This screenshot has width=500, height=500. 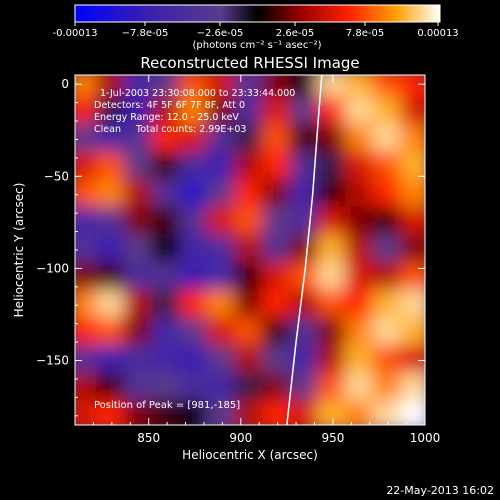 I want to click on x-tick-label: 900, so click(x=240, y=438).